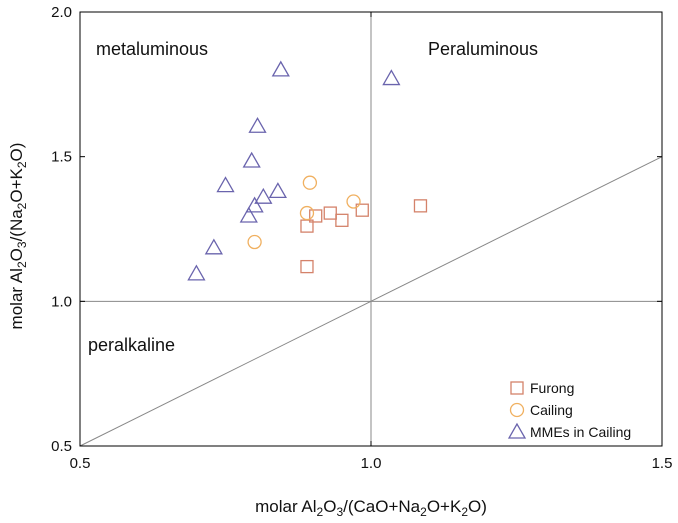 The image size is (678, 523). What do you see at coordinates (580, 432) in the screenshot?
I see `legend-label: MMEs in Cailing` at bounding box center [580, 432].